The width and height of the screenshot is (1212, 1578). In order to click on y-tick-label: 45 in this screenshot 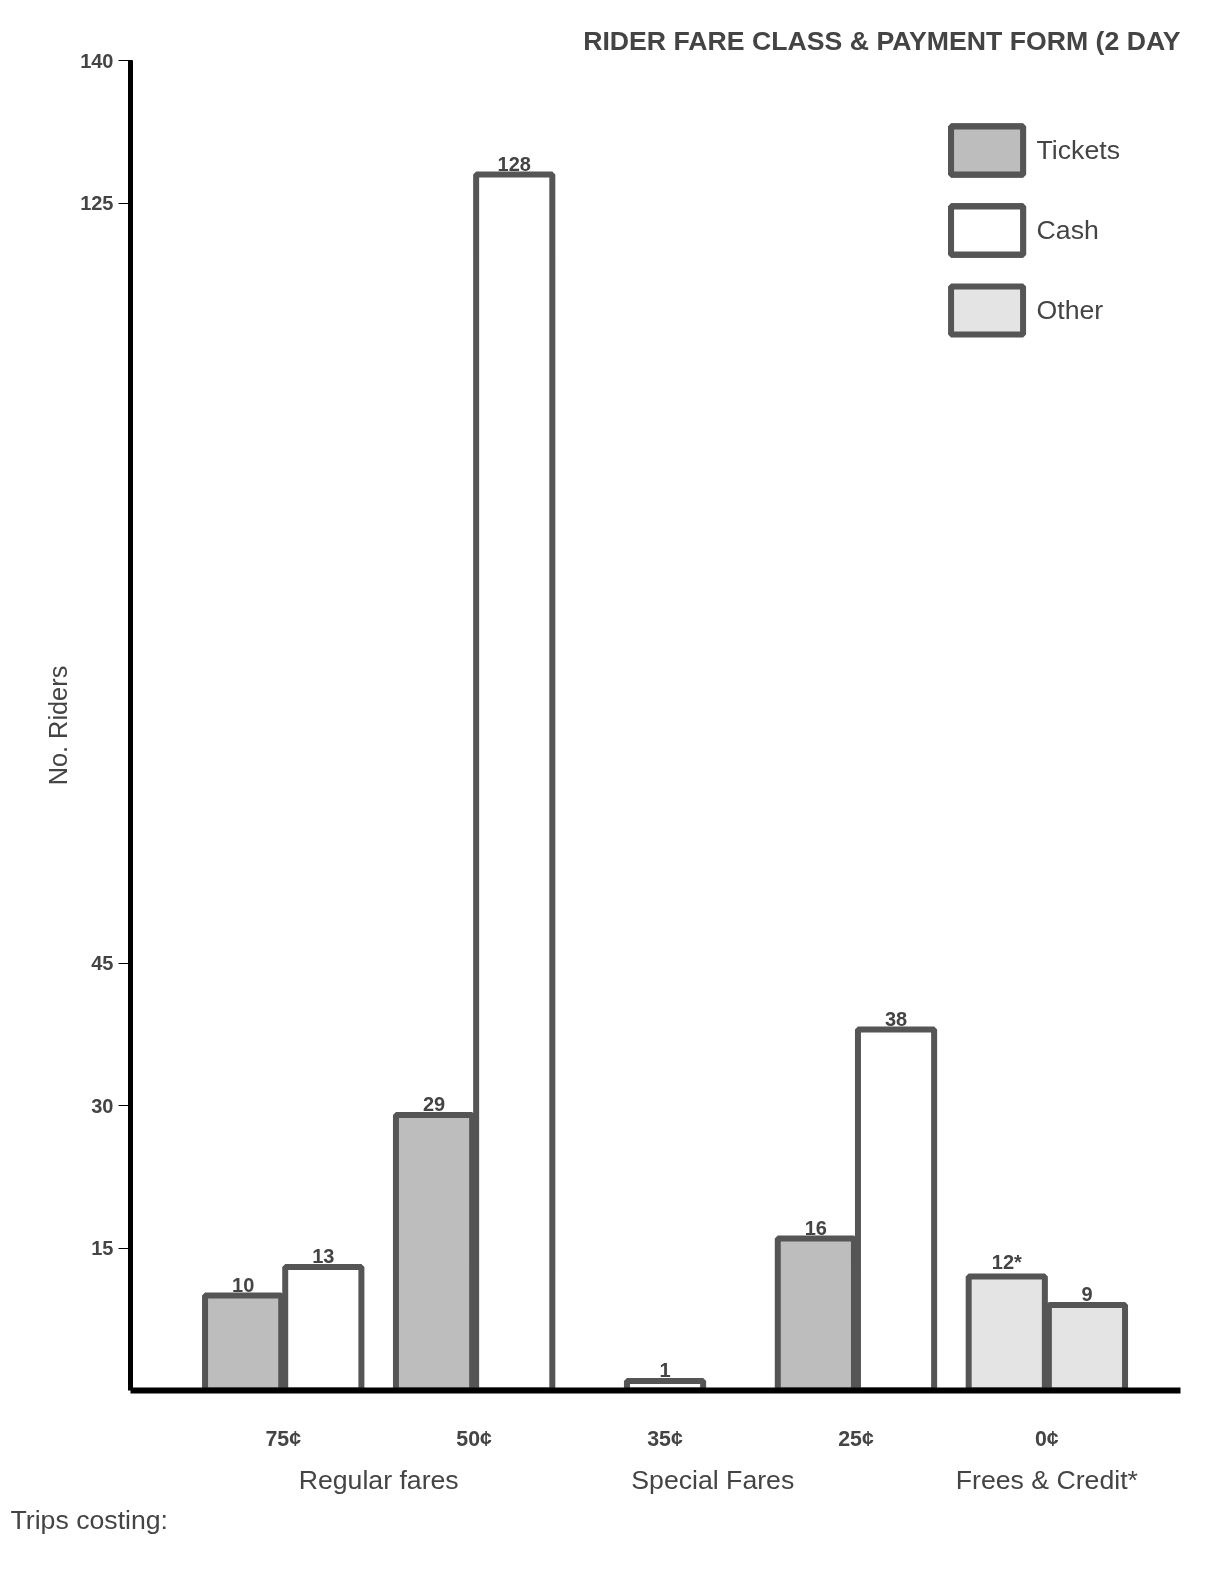, I will do `click(102, 963)`.